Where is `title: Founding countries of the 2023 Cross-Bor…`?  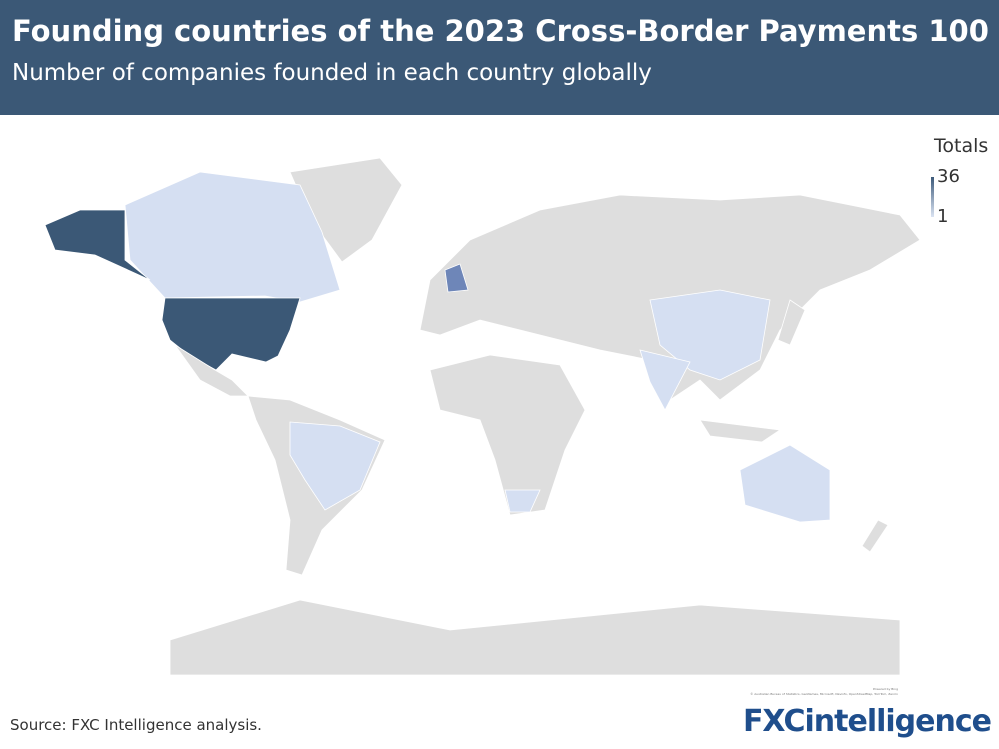 title: Founding countries of the 2023 Cross-Bor… is located at coordinates (500, 31).